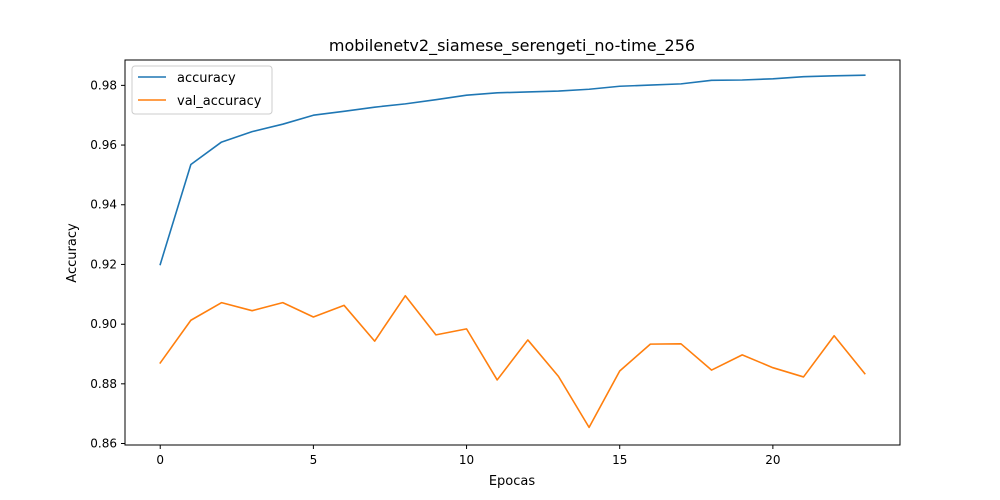 This screenshot has height=500, width=1000. I want to click on y-axis: 0.86 0.88 0.90 0.92 0.94 0.96 0.98, so click(107, 264).